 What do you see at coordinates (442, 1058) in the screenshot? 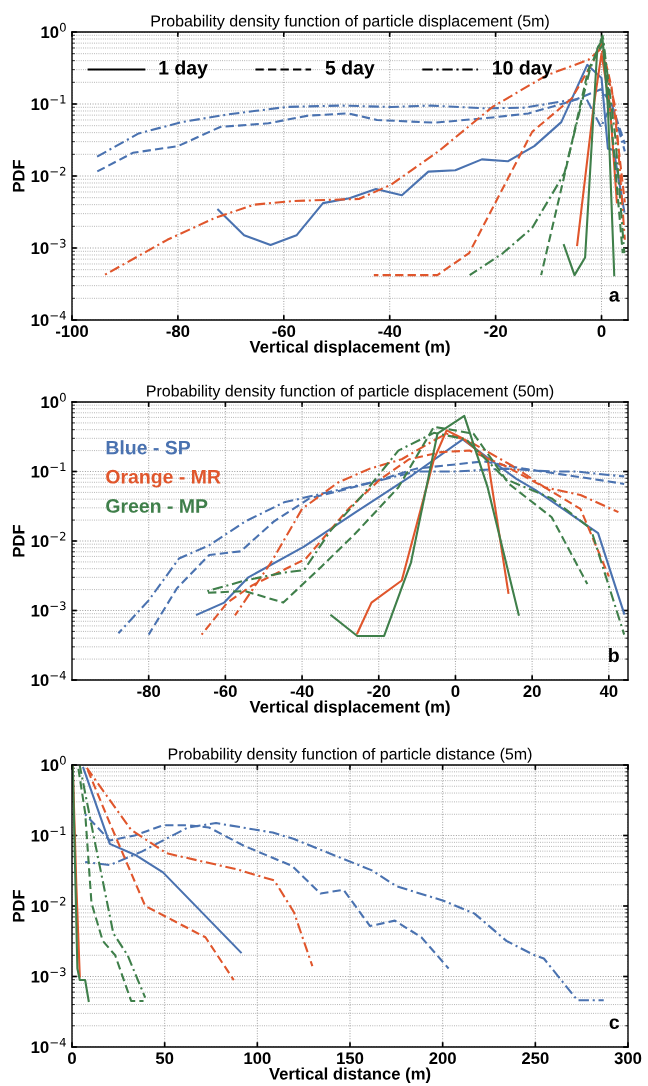
I see `x-tick-label: 200` at bounding box center [442, 1058].